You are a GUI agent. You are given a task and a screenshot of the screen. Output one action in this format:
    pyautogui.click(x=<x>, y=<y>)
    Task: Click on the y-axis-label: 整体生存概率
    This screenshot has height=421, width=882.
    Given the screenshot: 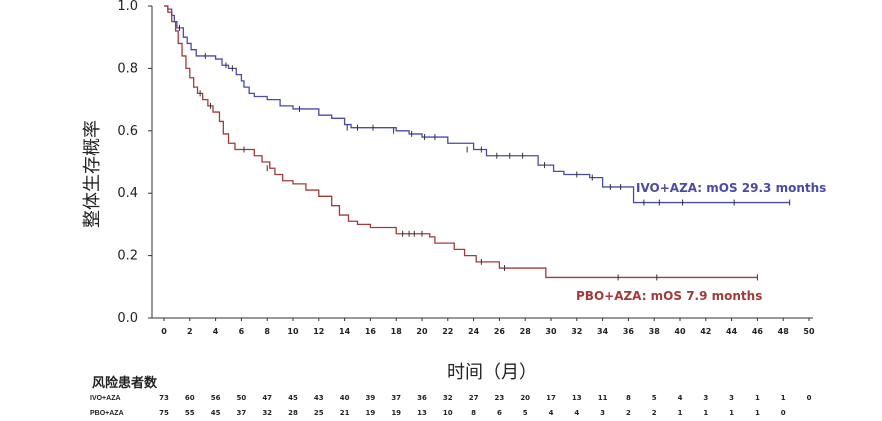 What is the action you would take?
    pyautogui.click(x=92, y=174)
    